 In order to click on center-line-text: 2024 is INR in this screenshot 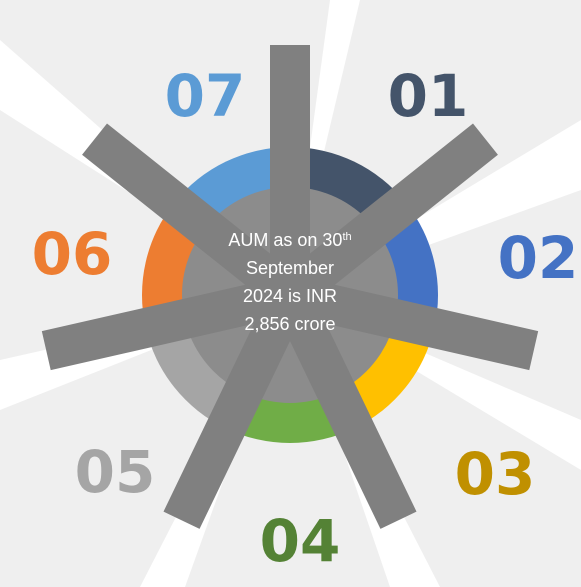, I will do `click(290, 296)`.